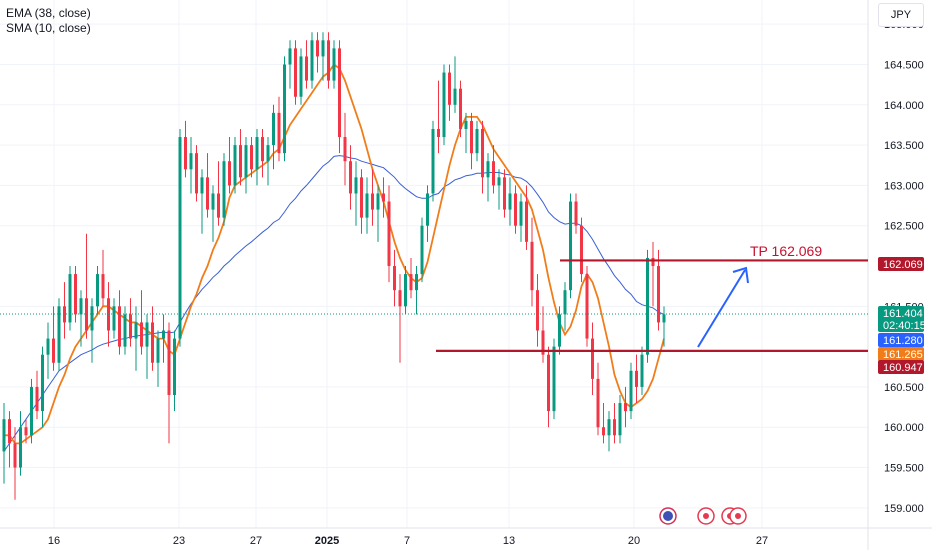 The image size is (932, 550). What do you see at coordinates (48, 13) in the screenshot?
I see `ema-legend-label: EMA (38, close)` at bounding box center [48, 13].